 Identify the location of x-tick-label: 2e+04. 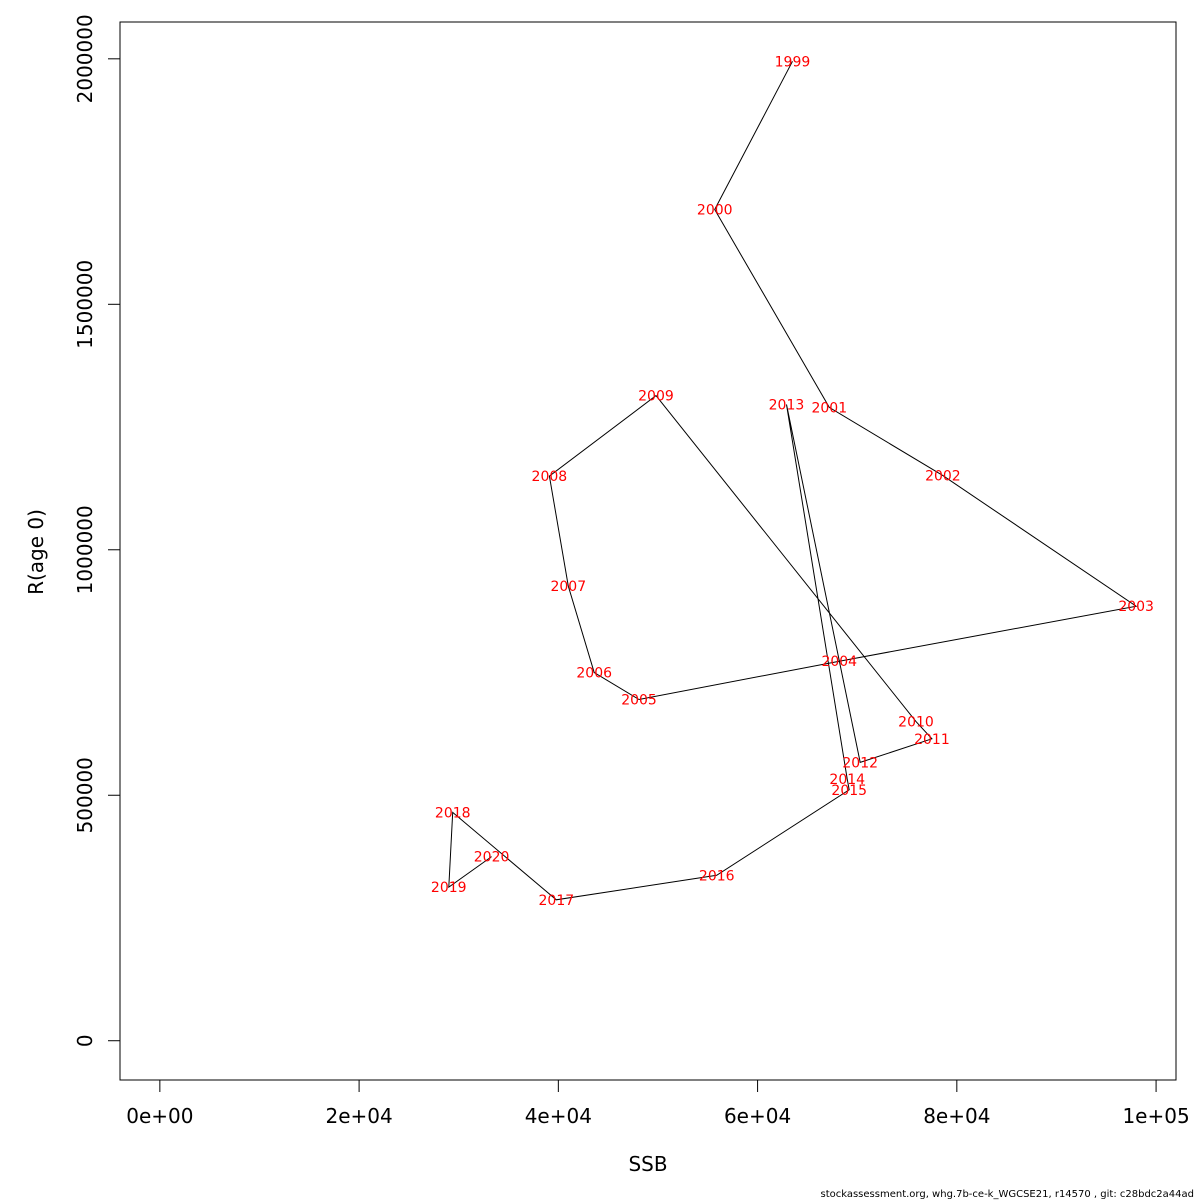
(358, 1116).